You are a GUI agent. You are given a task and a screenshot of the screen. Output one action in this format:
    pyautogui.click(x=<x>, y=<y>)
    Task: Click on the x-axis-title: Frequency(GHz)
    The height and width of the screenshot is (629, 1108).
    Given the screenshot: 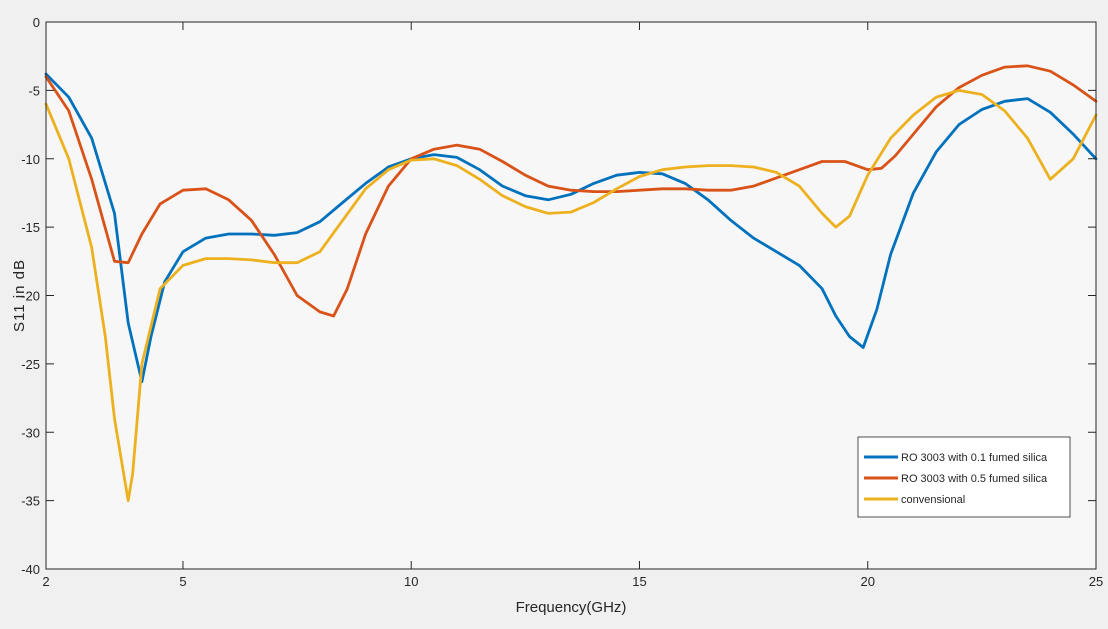 What is the action you would take?
    pyautogui.click(x=571, y=607)
    